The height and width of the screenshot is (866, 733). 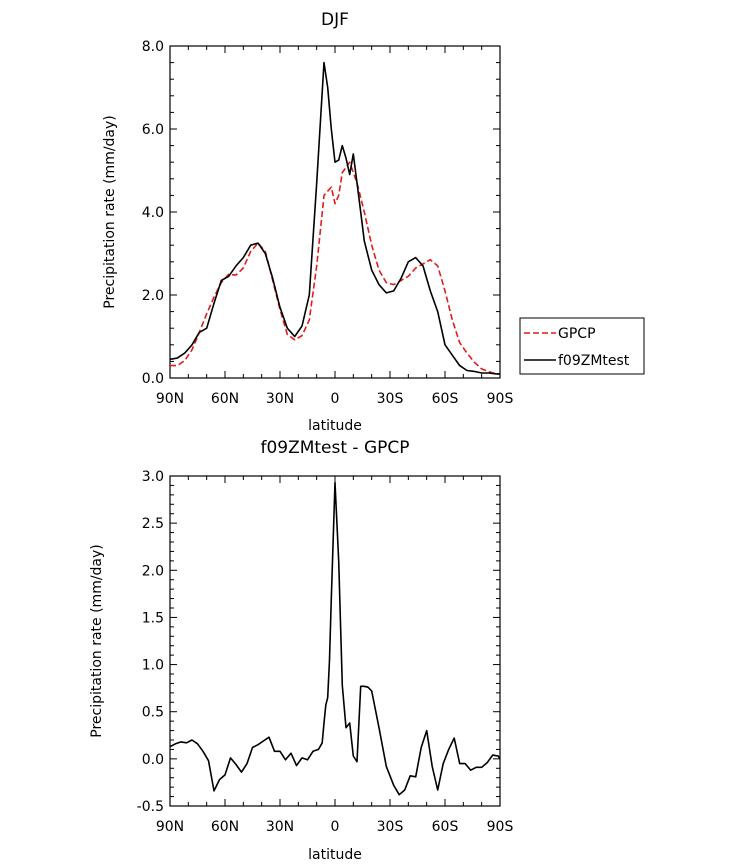 What do you see at coordinates (334, 448) in the screenshot?
I see `chart-title: f09ZMtest - GPCP` at bounding box center [334, 448].